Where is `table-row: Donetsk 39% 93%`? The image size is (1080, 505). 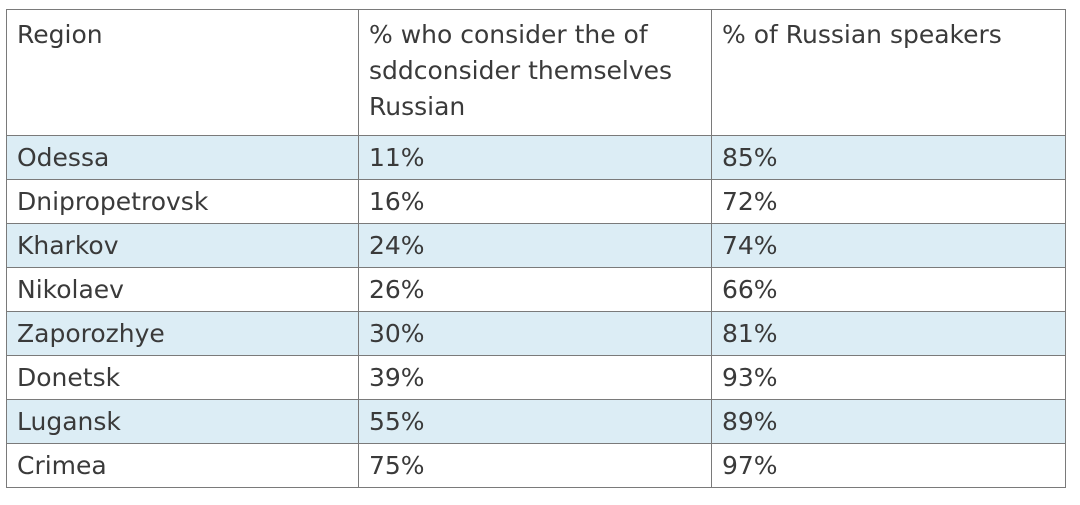
table-row: Donetsk 39% 93% is located at coordinates (536, 377).